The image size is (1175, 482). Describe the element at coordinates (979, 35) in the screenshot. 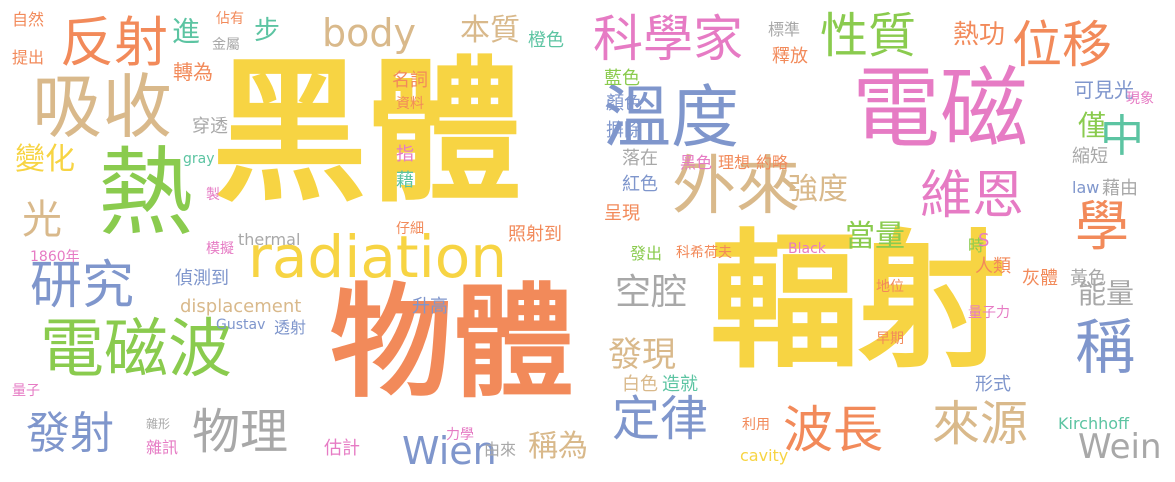

I see `word: 熱功` at that location.